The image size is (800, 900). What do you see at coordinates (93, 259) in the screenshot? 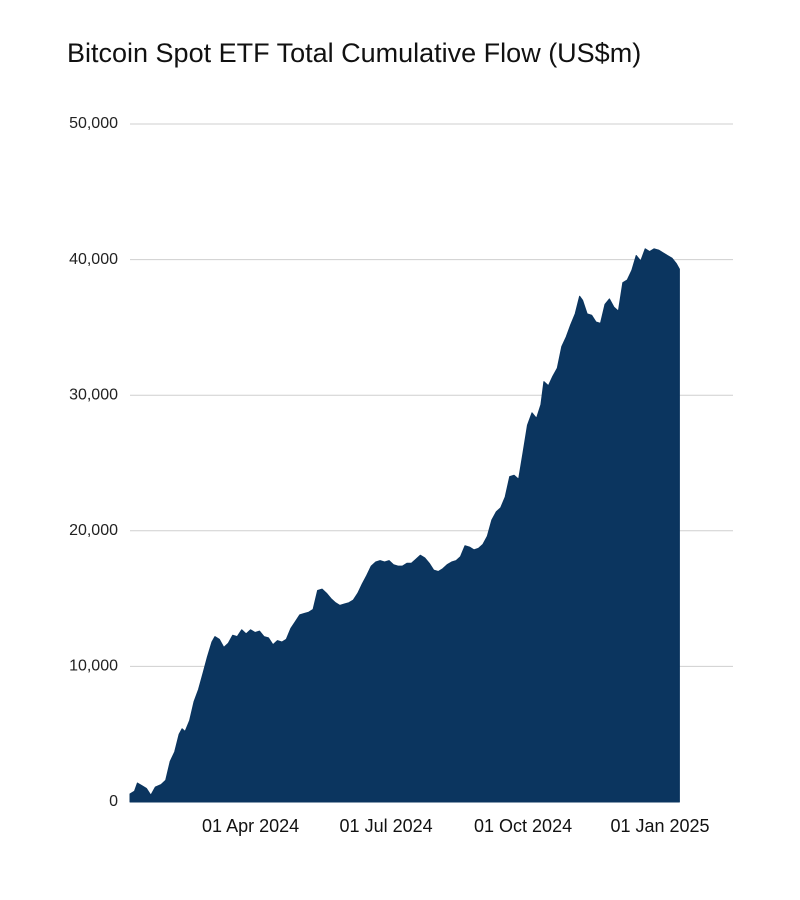
I see `y-tick-label: 40,000` at bounding box center [93, 259].